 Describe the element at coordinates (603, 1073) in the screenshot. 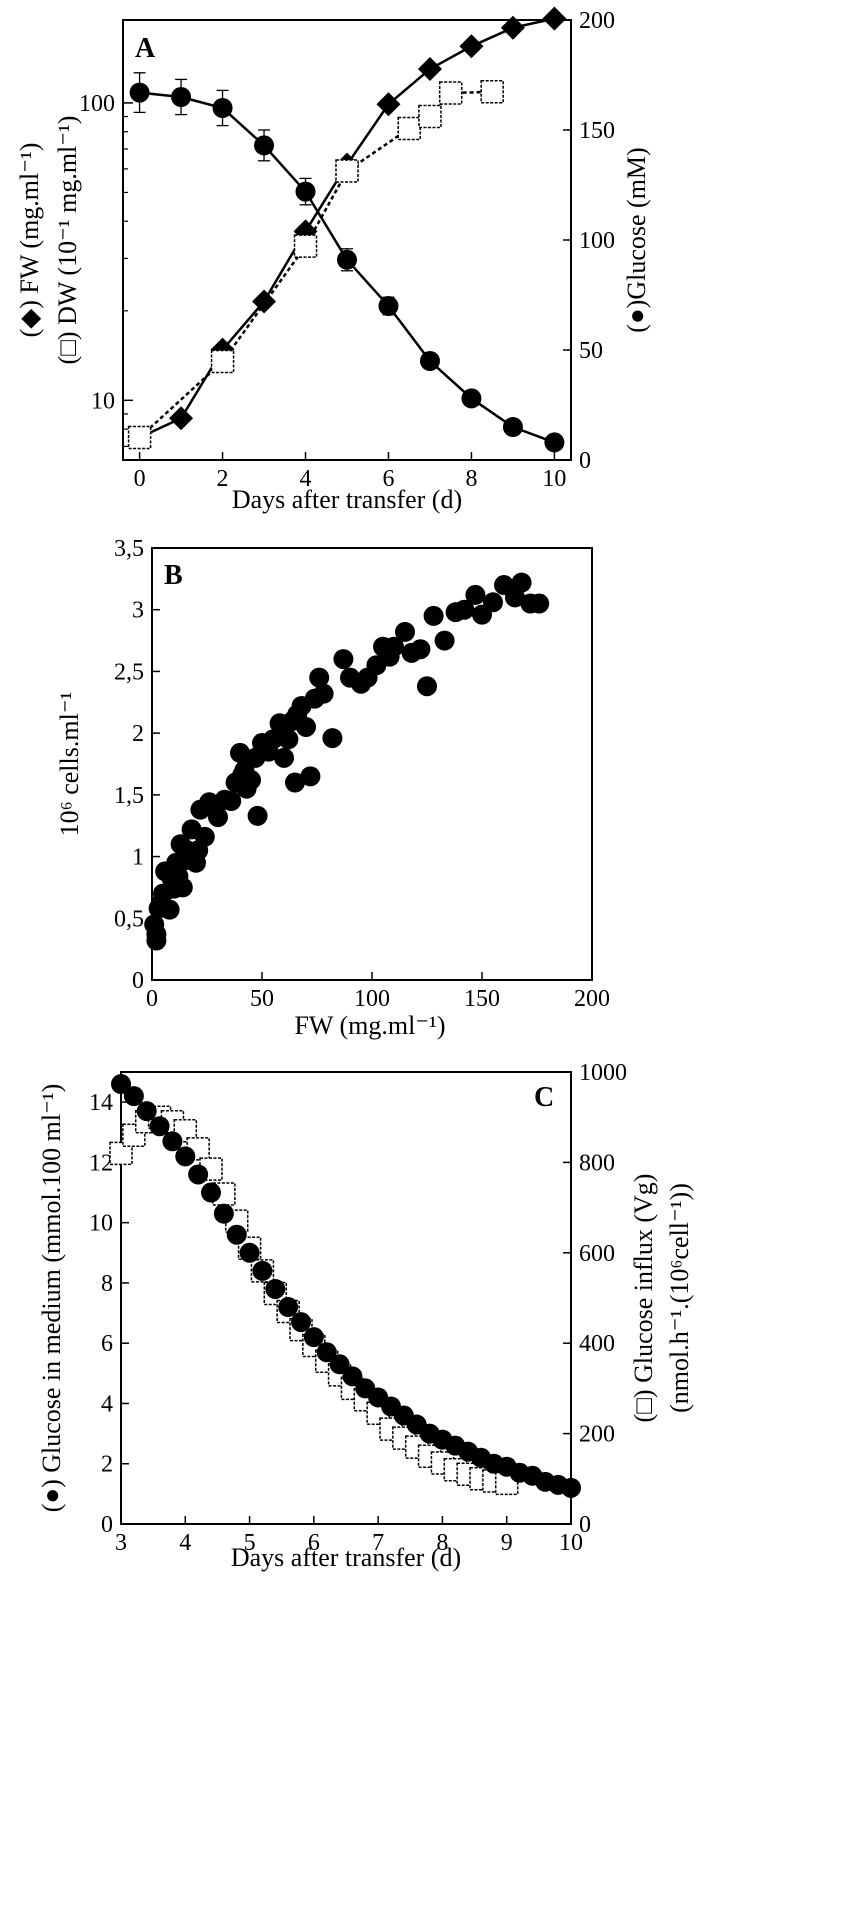

I see `panel-c-ytick-right-label: 1000` at that location.